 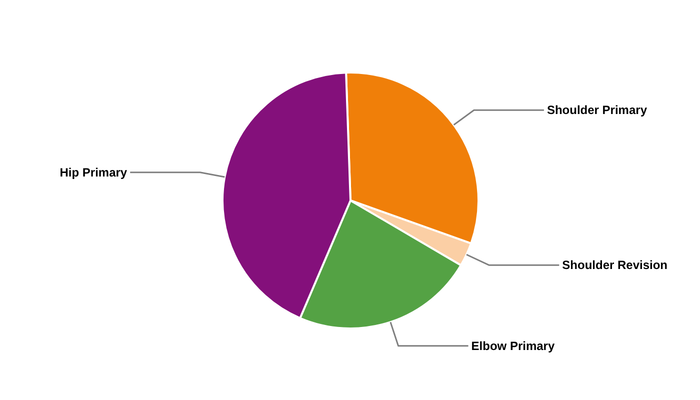 What do you see at coordinates (597, 110) in the screenshot?
I see `slice-label: Shoulder Primary` at bounding box center [597, 110].